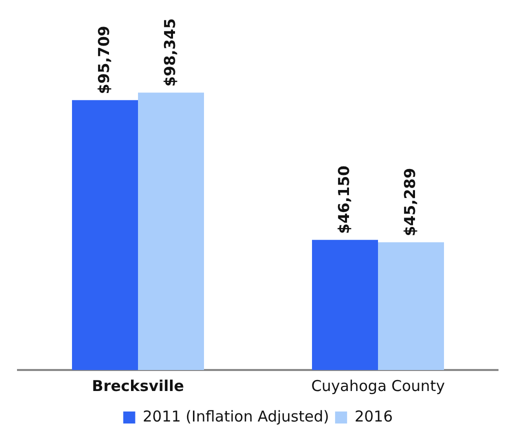 This screenshot has width=516, height=443. What do you see at coordinates (409, 202) in the screenshot?
I see `data-label: $45,289` at bounding box center [409, 202].